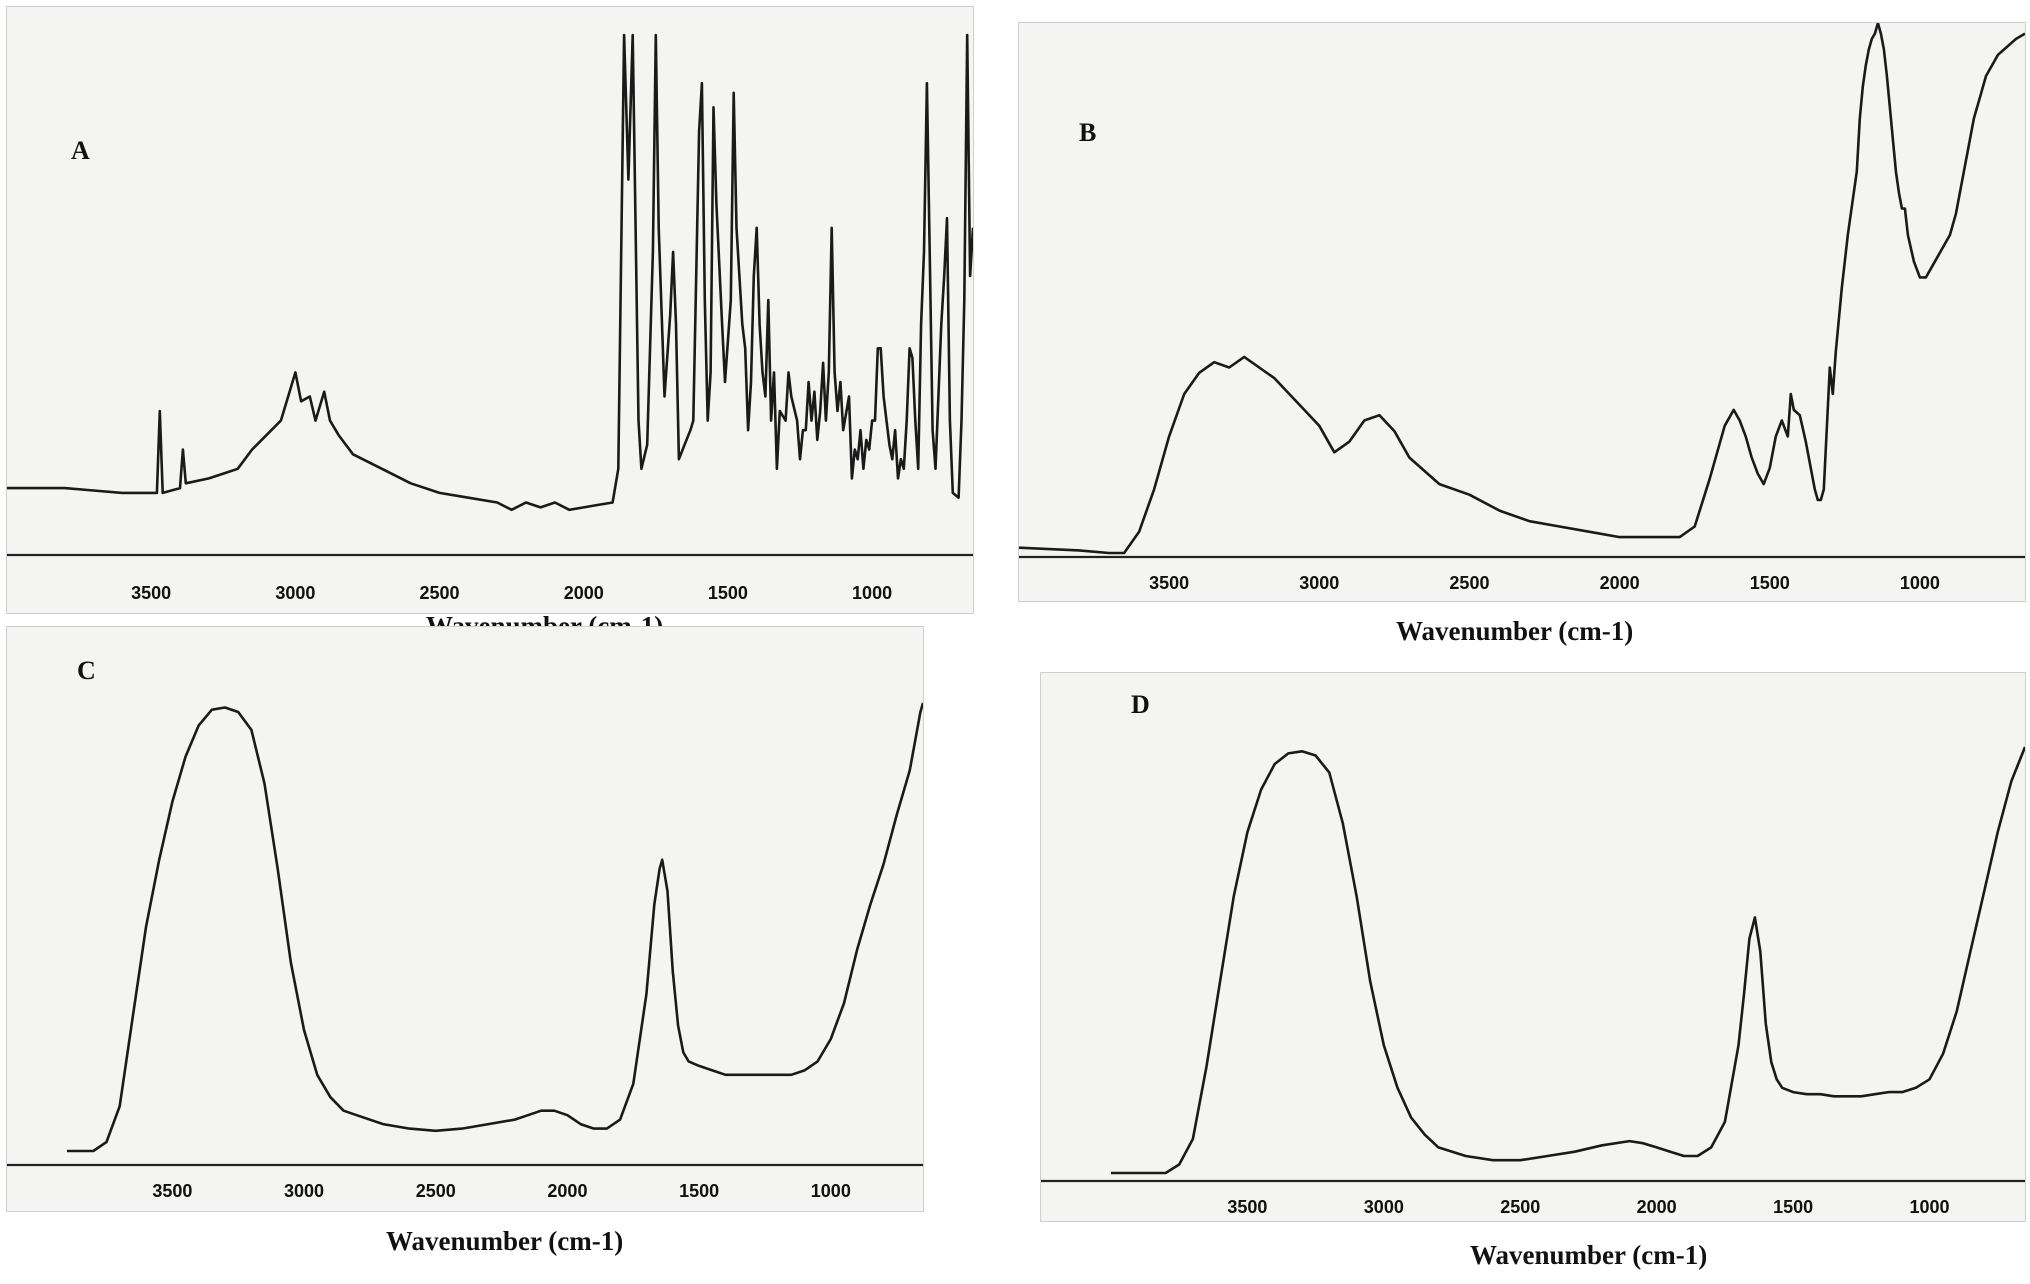 This screenshot has height=1284, width=2030. What do you see at coordinates (872, 593) in the screenshot?
I see `x-tick-label-a: 1000` at bounding box center [872, 593].